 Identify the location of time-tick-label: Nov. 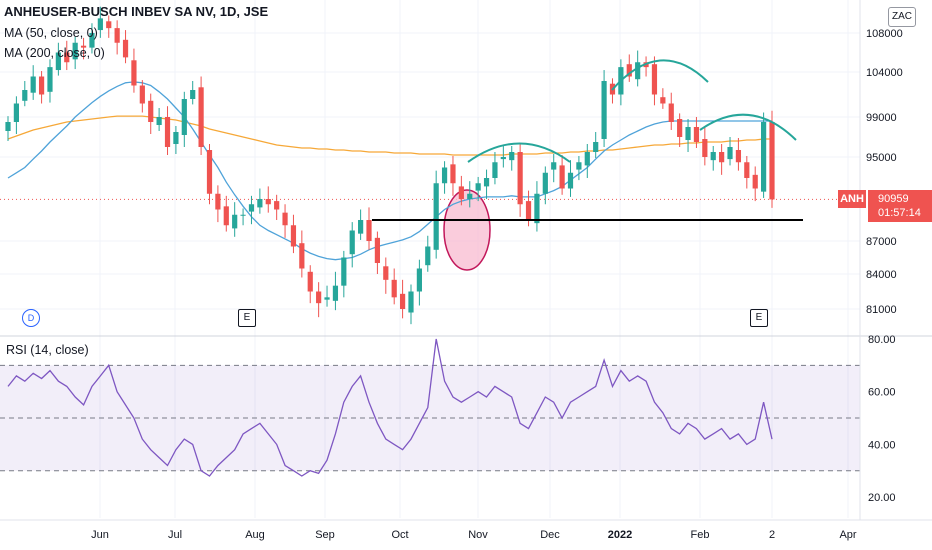
(478, 535).